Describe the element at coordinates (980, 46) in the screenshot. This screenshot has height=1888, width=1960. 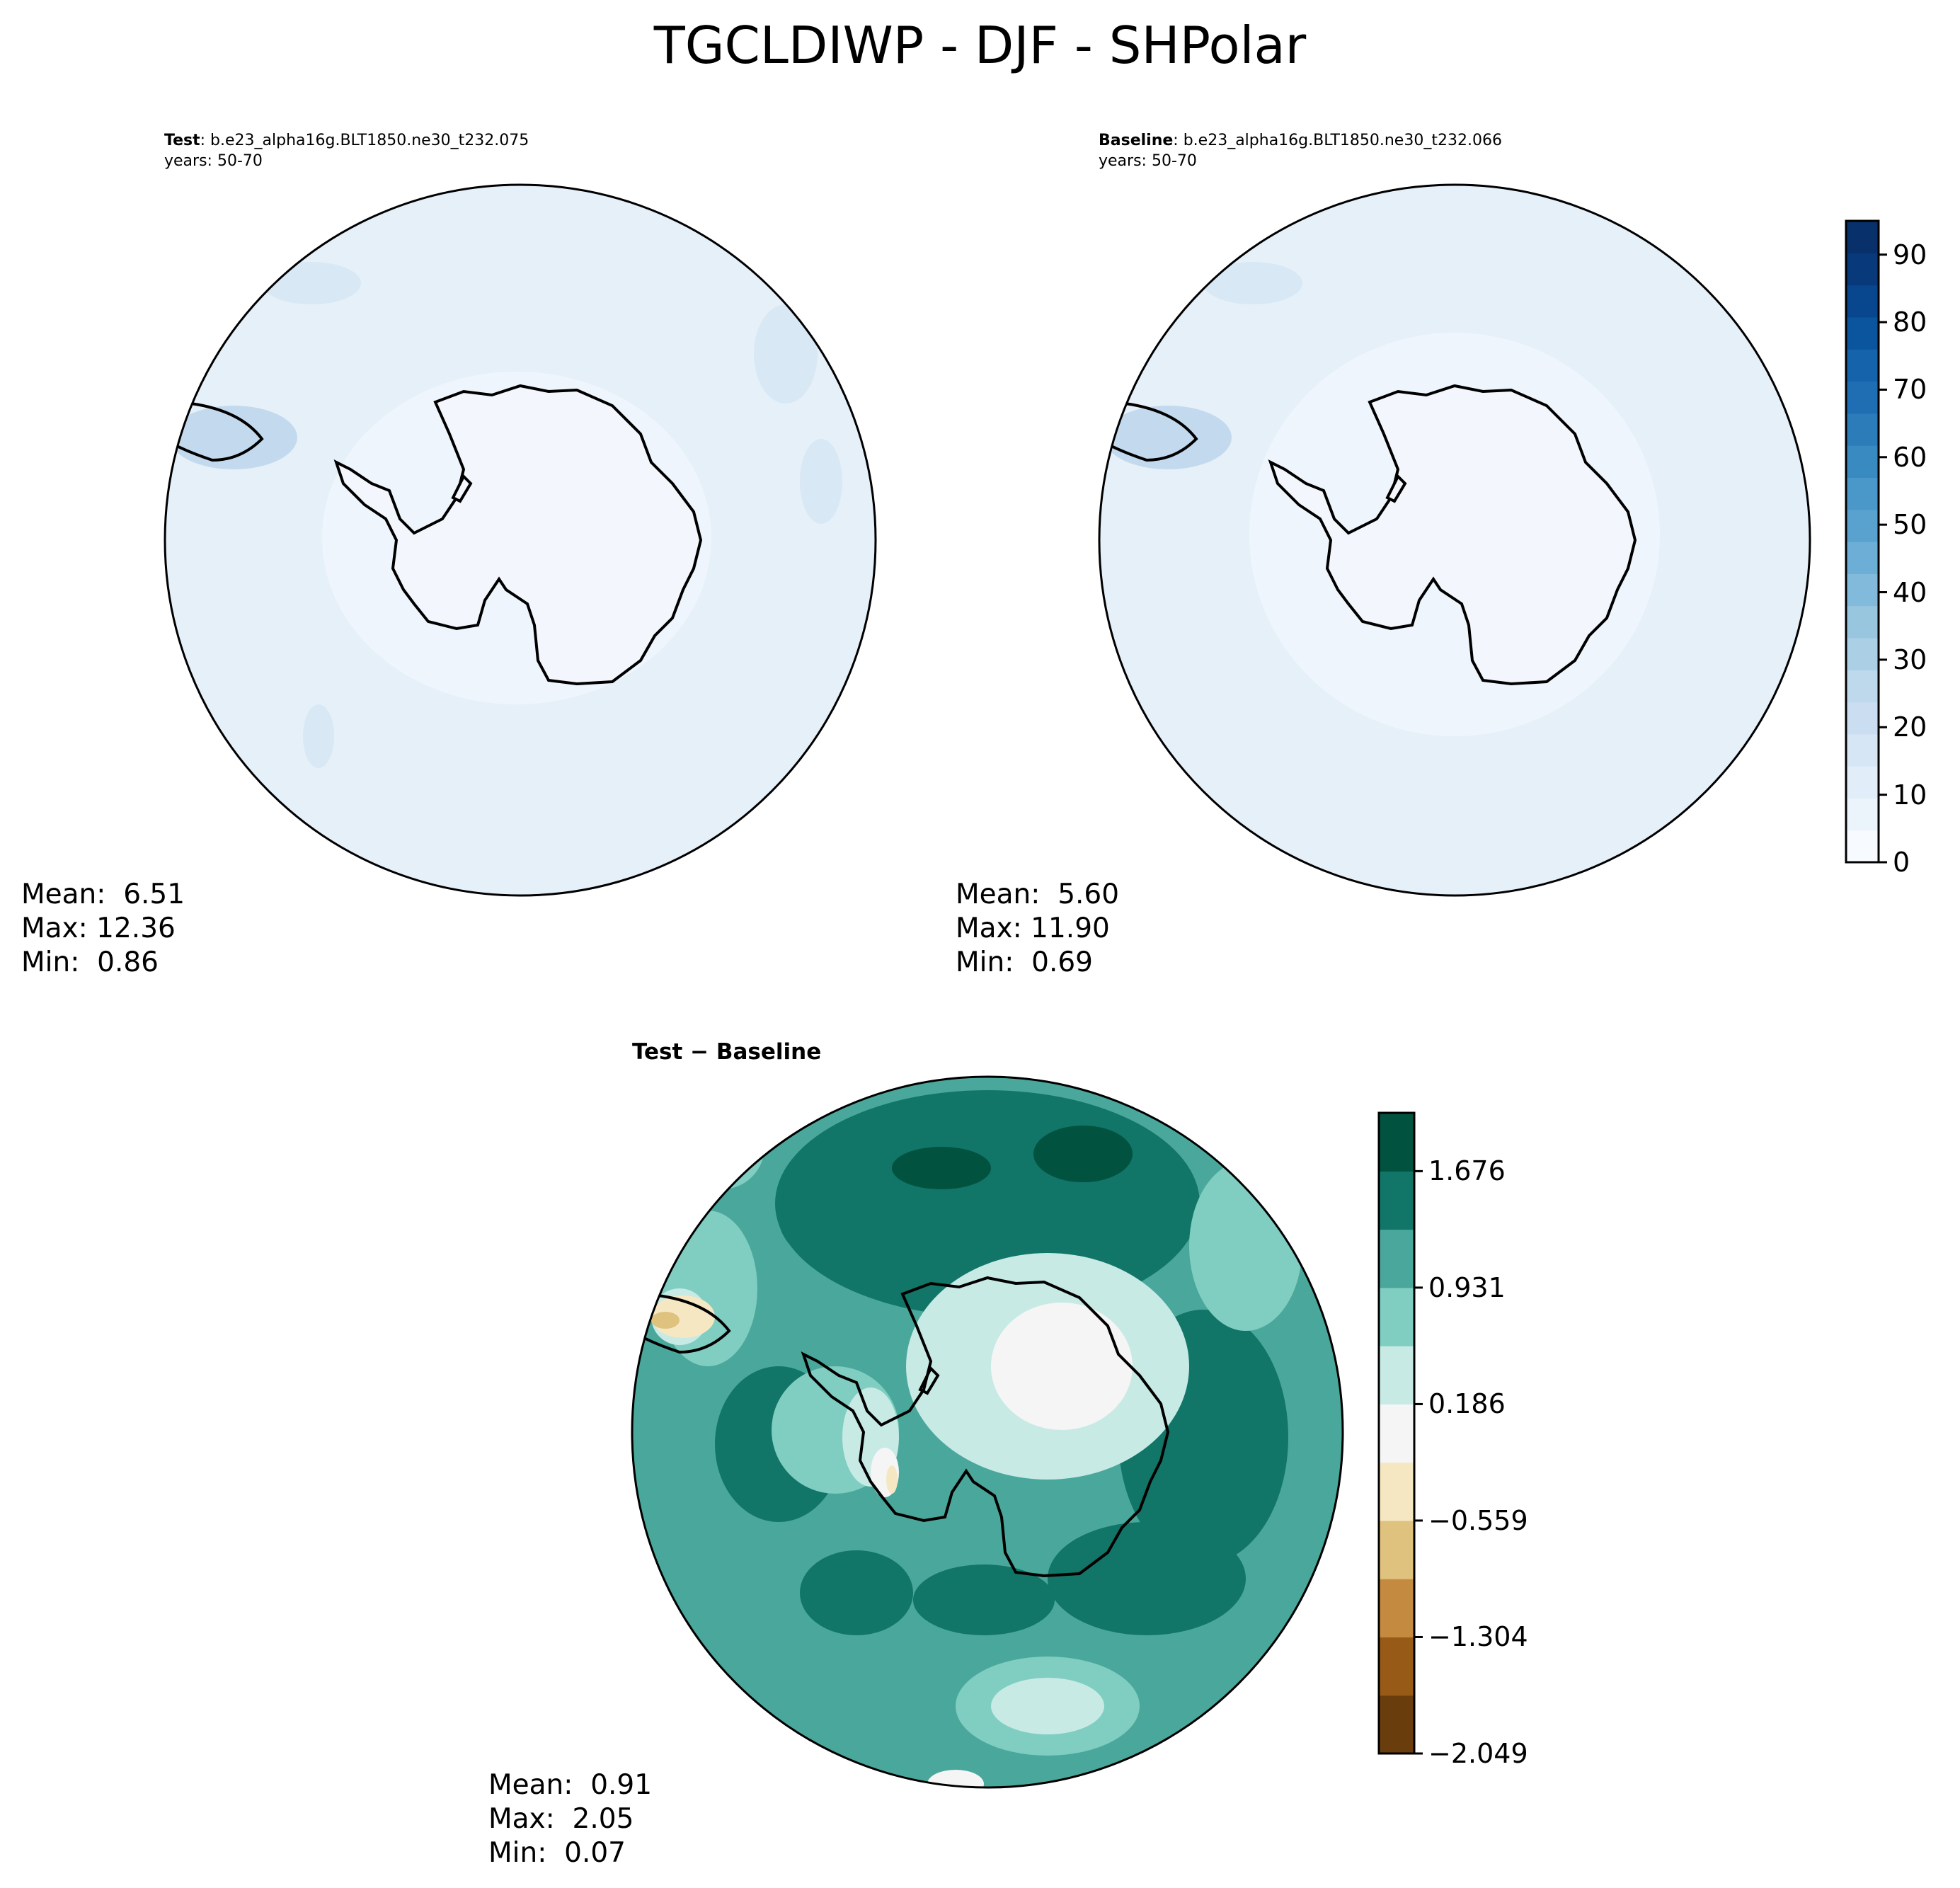
I see `figure-title: TGCLDIWP - DJF - SHPolar` at that location.